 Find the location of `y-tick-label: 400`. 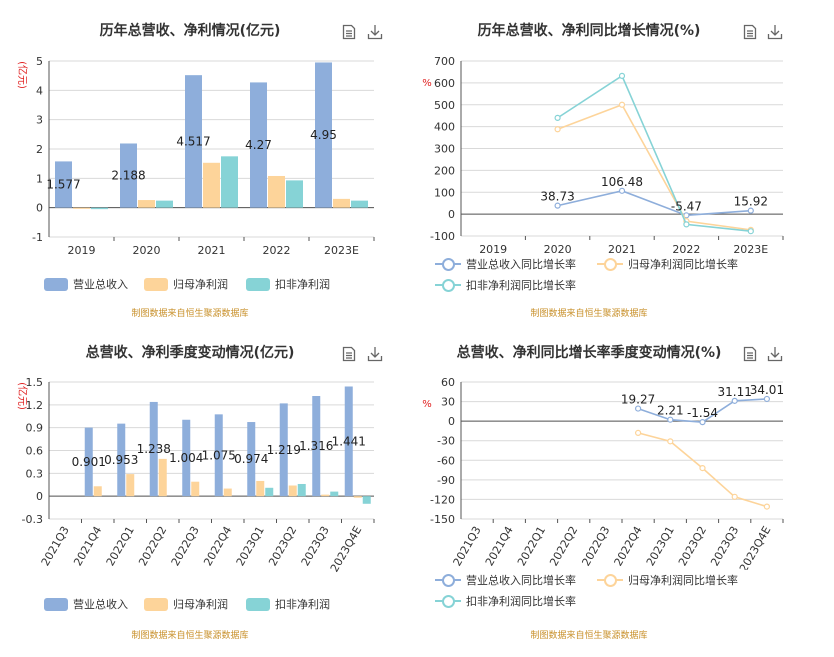

y-tick-label: 400 is located at coordinates (444, 127).